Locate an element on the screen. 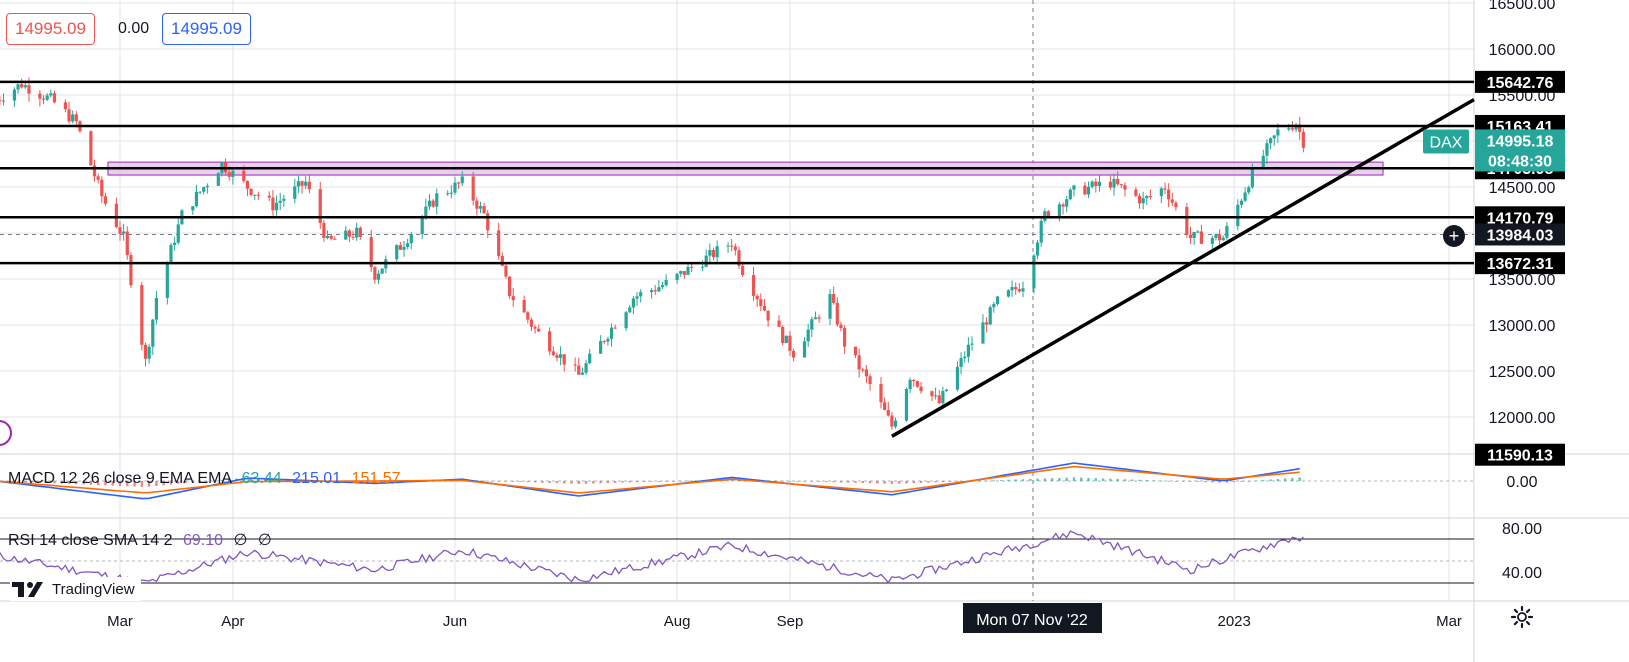 The image size is (1629, 662). symbol-tag-bg is located at coordinates (1446, 141).